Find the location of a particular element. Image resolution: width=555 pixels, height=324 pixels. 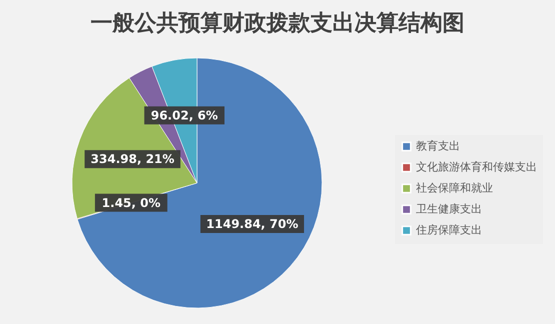

chart-title: 一般公共预算财政拨款支出决算结构图 is located at coordinates (277, 23).